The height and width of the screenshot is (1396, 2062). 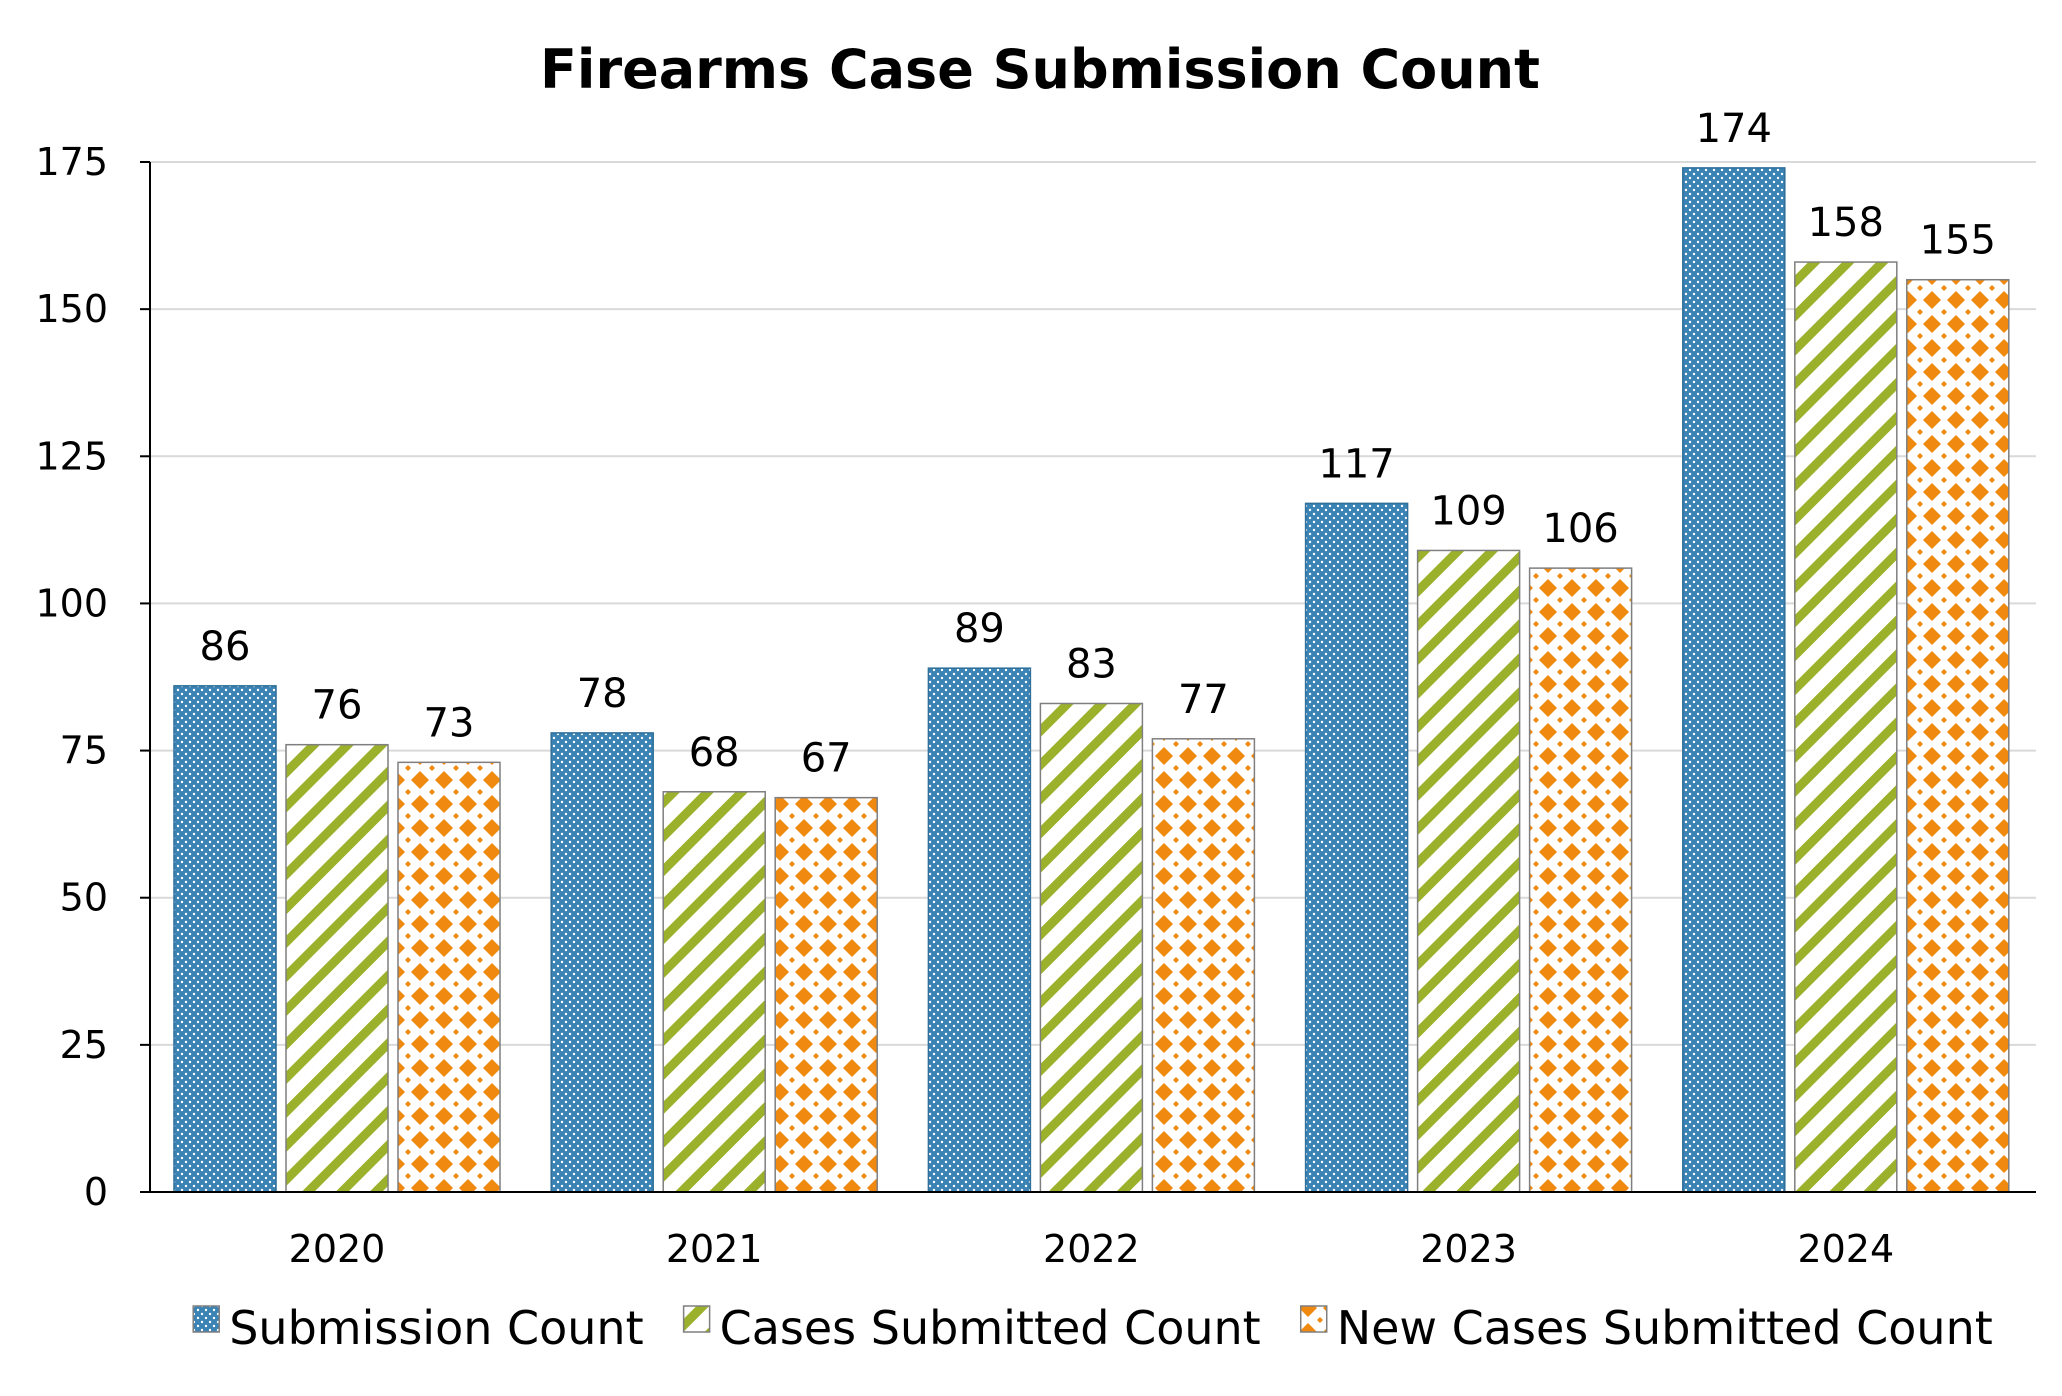 I want to click on legend-label-1: Submission Count, so click(x=436, y=1328).